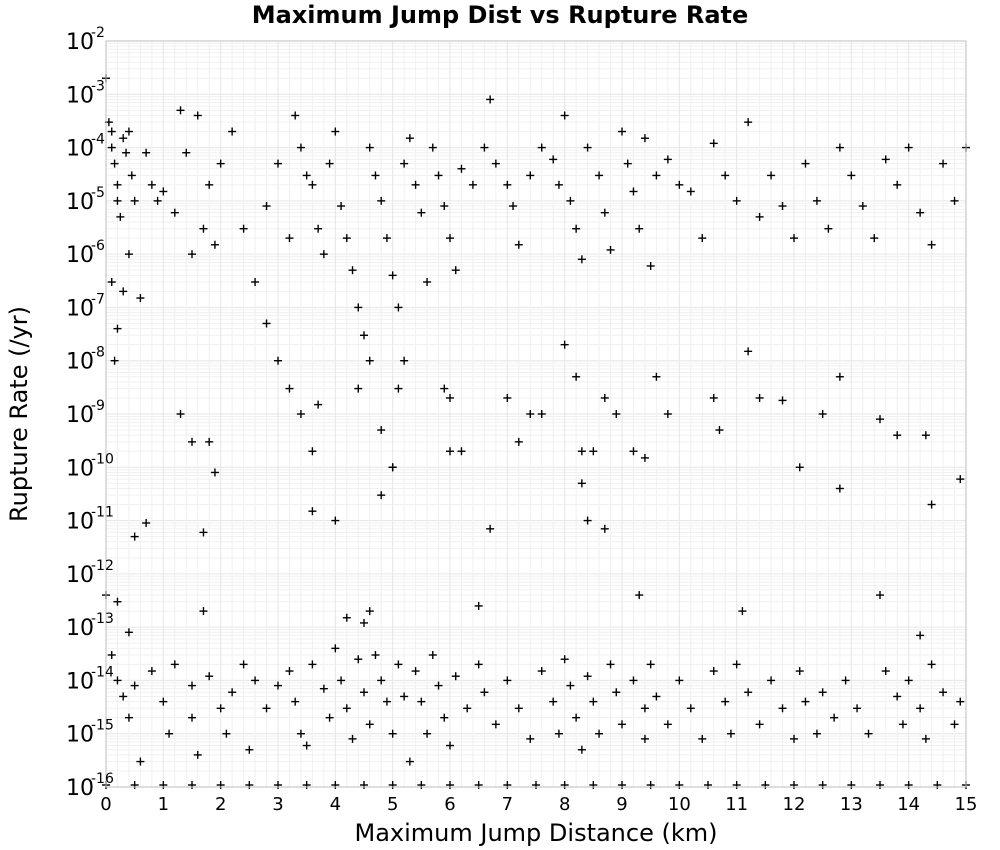 The image size is (1000, 850). Describe the element at coordinates (538, 804) in the screenshot. I see `x-tick-labels: 0 1 2 3 4 5 6 7 8 9 10 11 12 13 14 15` at that location.